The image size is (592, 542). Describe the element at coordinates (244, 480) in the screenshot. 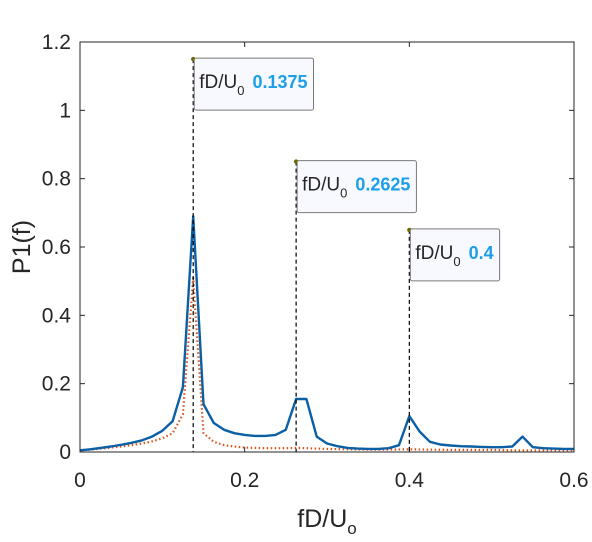

I see `x-tick-label: 0.2` at that location.